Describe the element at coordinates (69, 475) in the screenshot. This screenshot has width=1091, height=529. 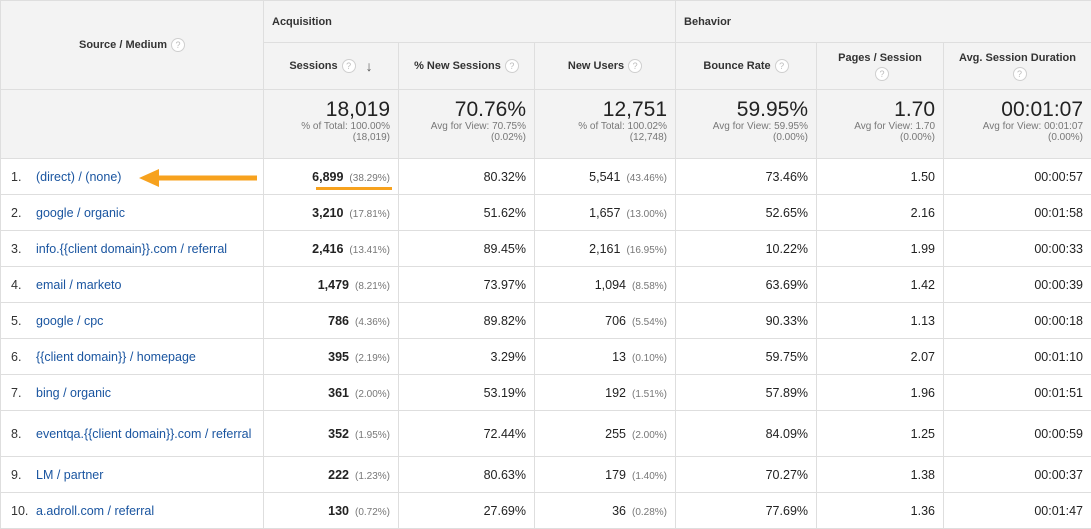
I see `source-medium-link: LM / partner` at that location.